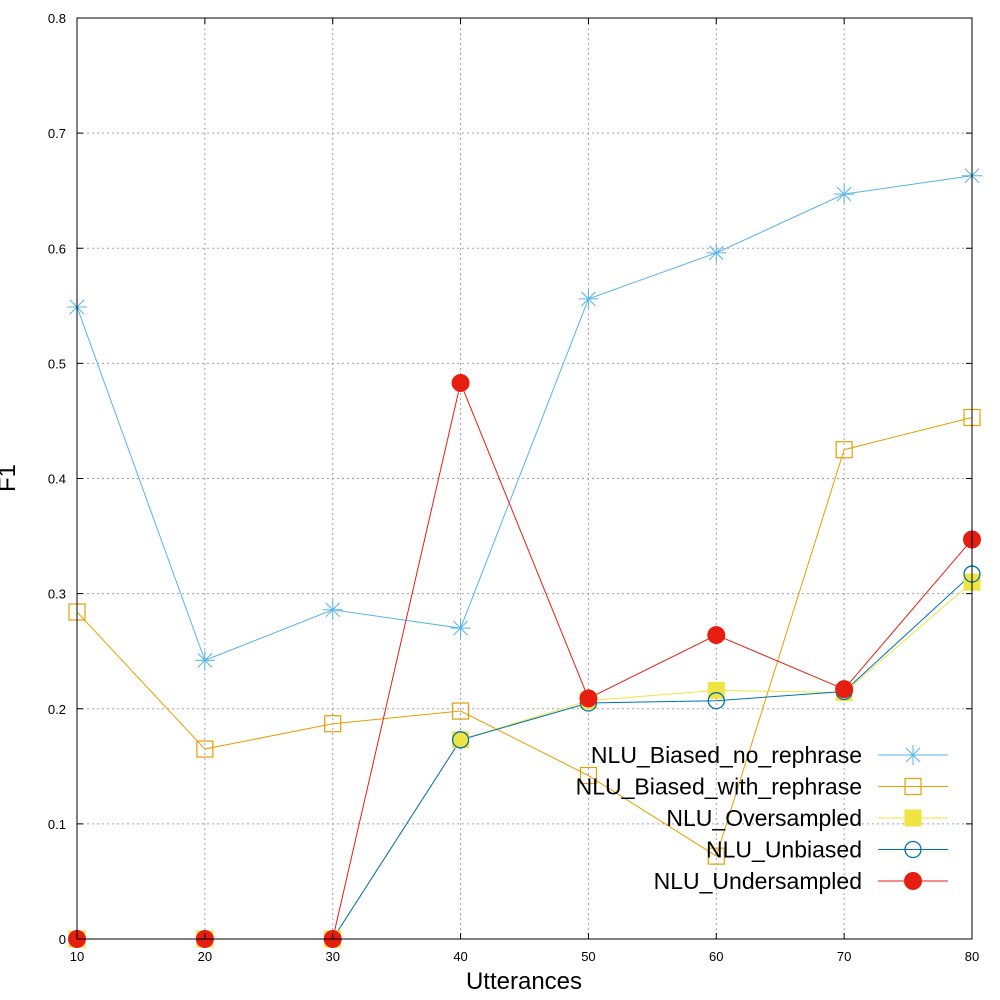 The width and height of the screenshot is (1000, 1000). Describe the element at coordinates (972, 956) in the screenshot. I see `x-tick-label: 80` at that location.